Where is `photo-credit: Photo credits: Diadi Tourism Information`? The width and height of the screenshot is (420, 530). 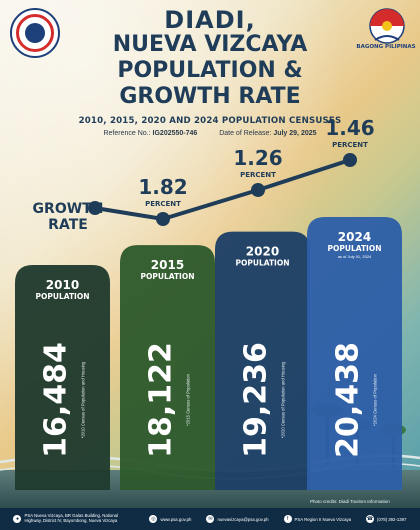 photo-credit: Photo credits: Diadi Tourism Information is located at coordinates (350, 501).